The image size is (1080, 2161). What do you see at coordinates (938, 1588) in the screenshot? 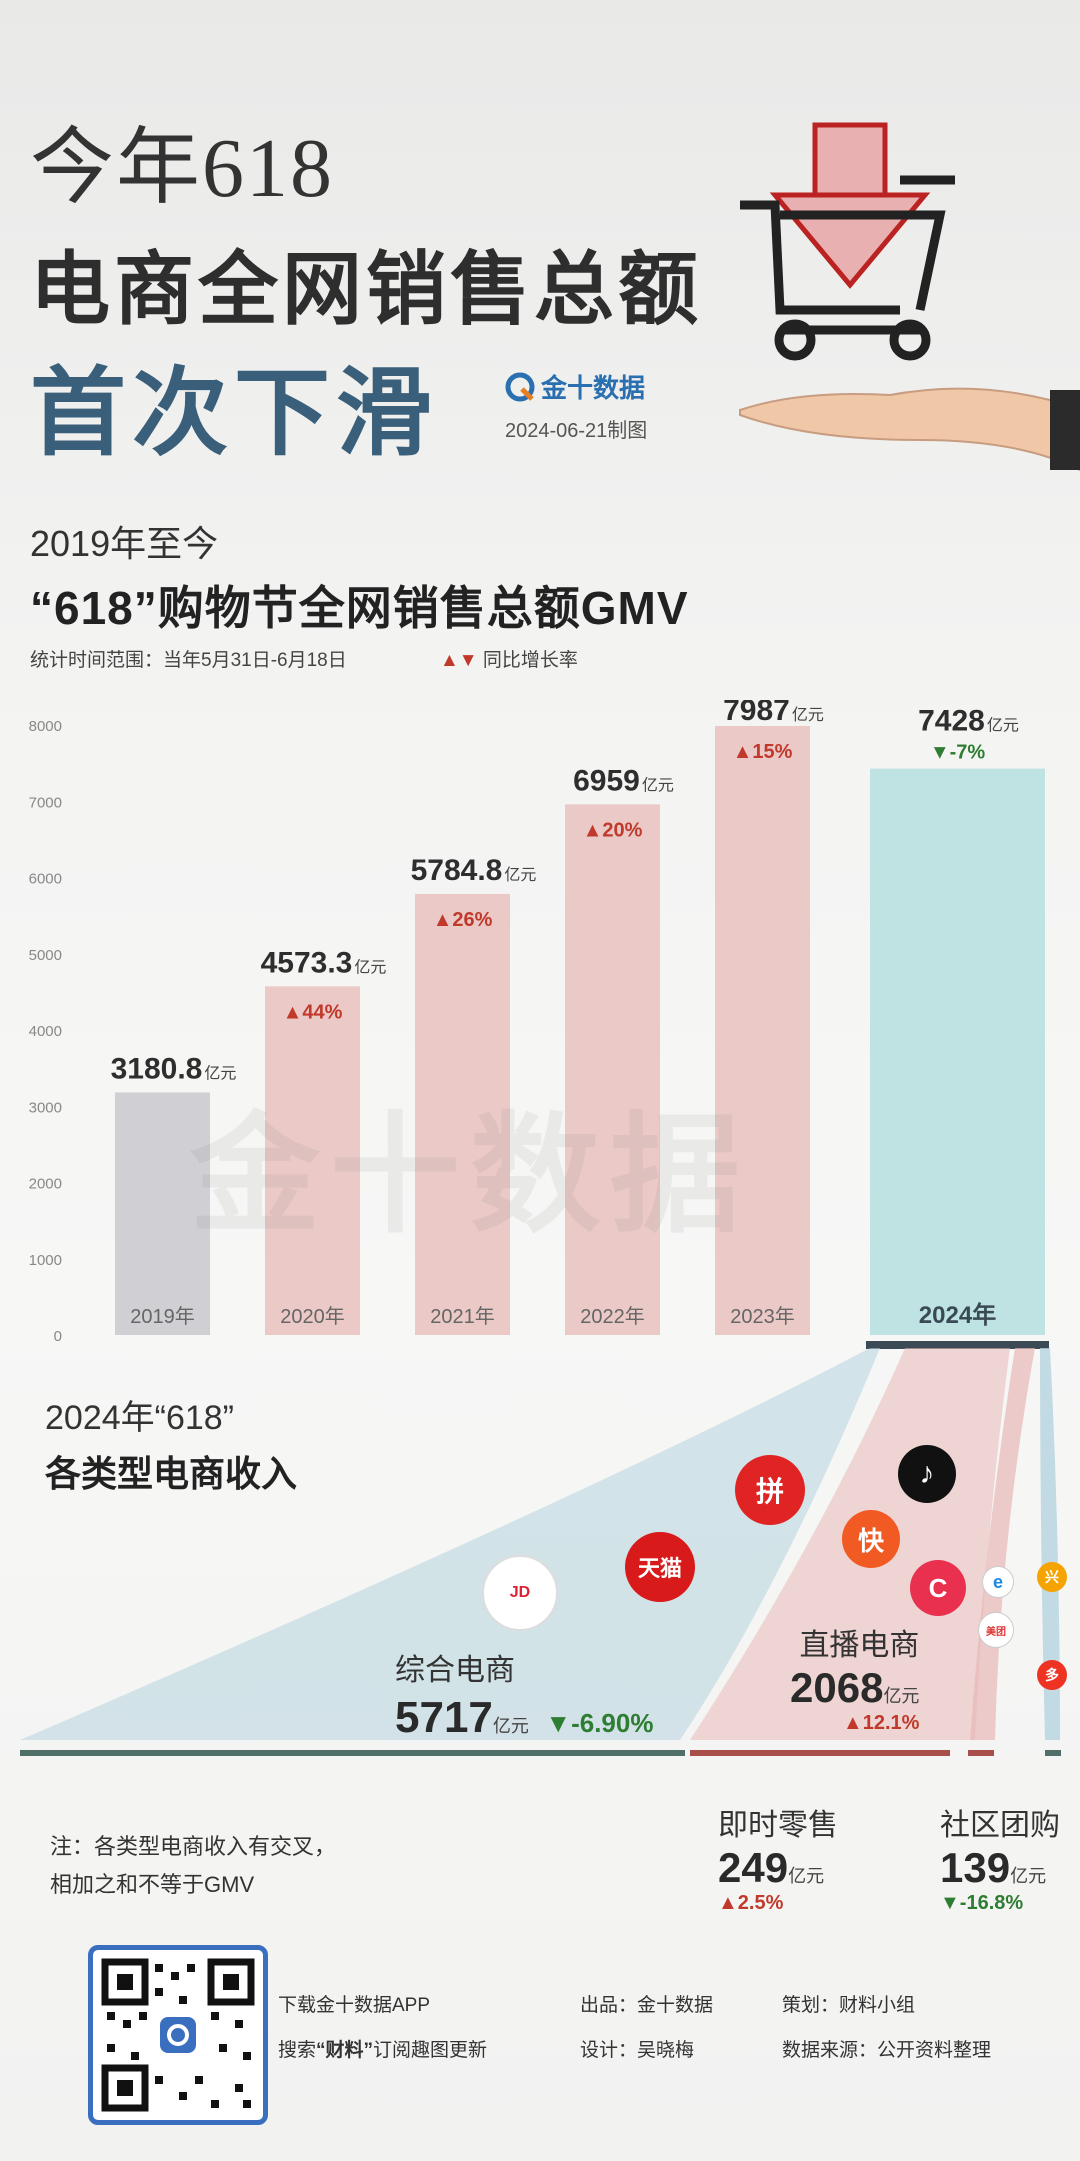
I see `huya-logo-icon: C` at bounding box center [938, 1588].